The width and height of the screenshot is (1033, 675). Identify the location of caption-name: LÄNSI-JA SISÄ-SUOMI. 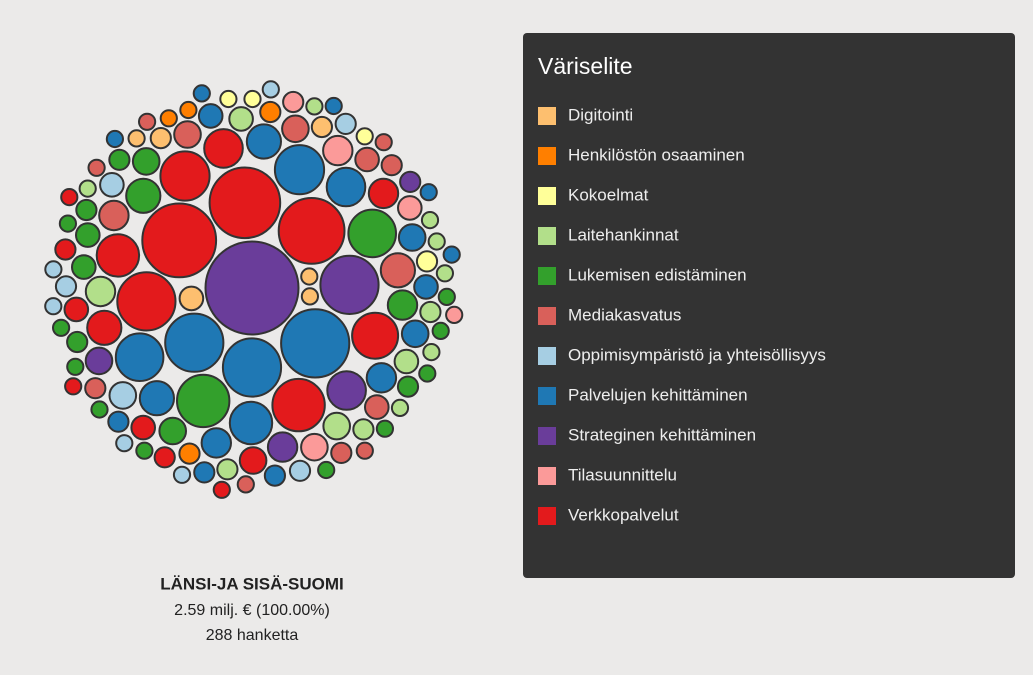
(252, 583).